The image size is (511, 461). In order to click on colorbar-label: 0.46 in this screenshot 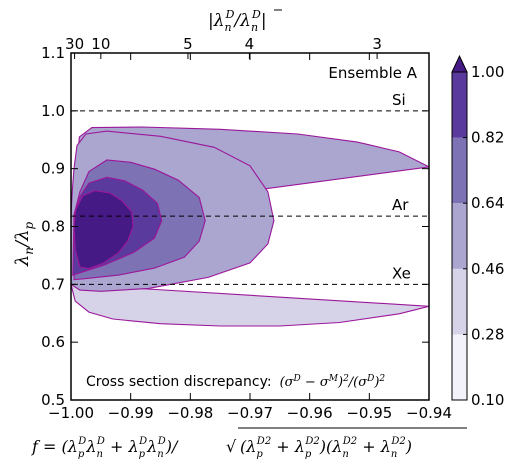, I will do `click(487, 269)`.